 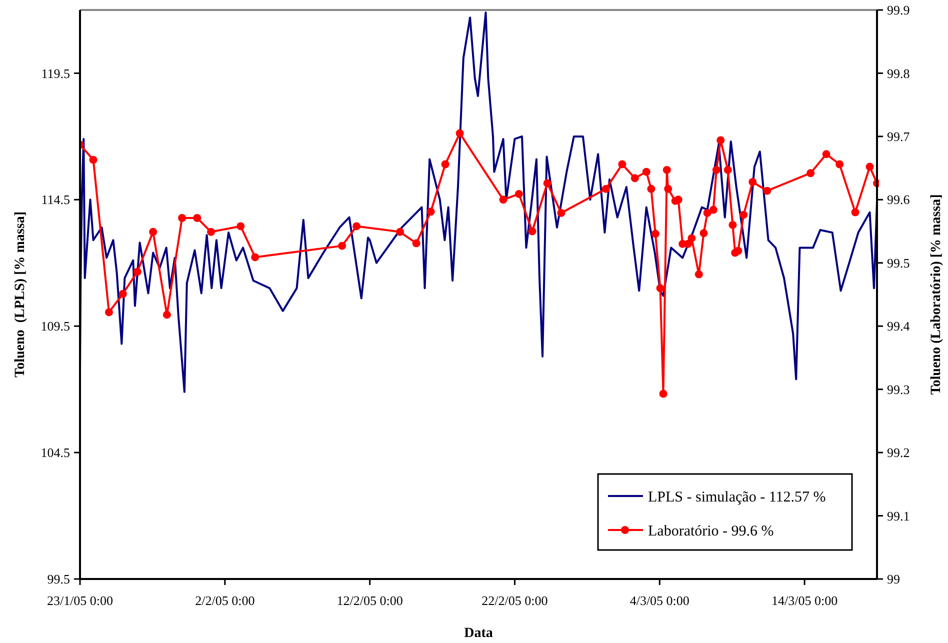 I want to click on y2-tick-label: 99.8, so click(x=898, y=73).